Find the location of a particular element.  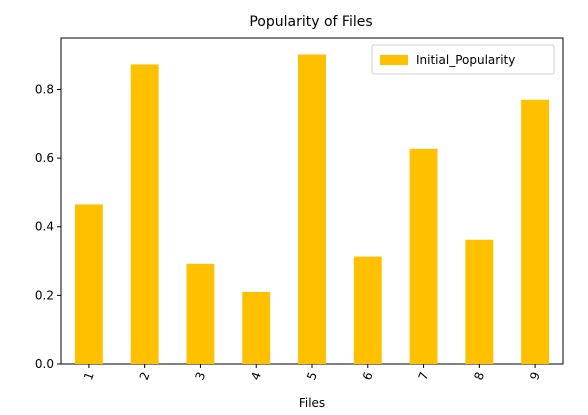

y-axis: 0.0 0.2 0.4 0.6 0.8 is located at coordinates (48, 226).